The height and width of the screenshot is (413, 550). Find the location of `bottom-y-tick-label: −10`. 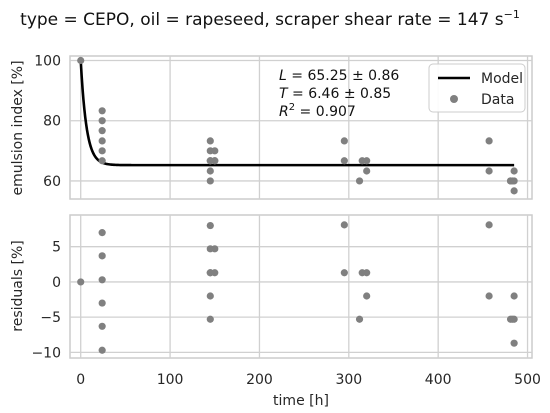

bottom-y-tick-label: −10 is located at coordinates (46, 353).